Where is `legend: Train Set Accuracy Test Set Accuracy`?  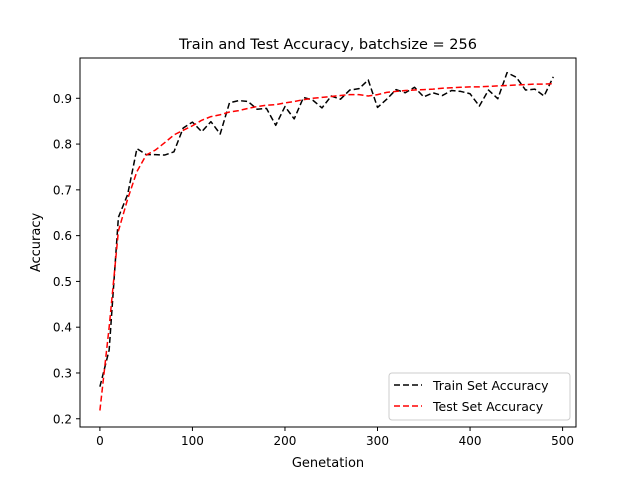 legend: Train Set Accuracy Test Set Accuracy is located at coordinates (479, 396).